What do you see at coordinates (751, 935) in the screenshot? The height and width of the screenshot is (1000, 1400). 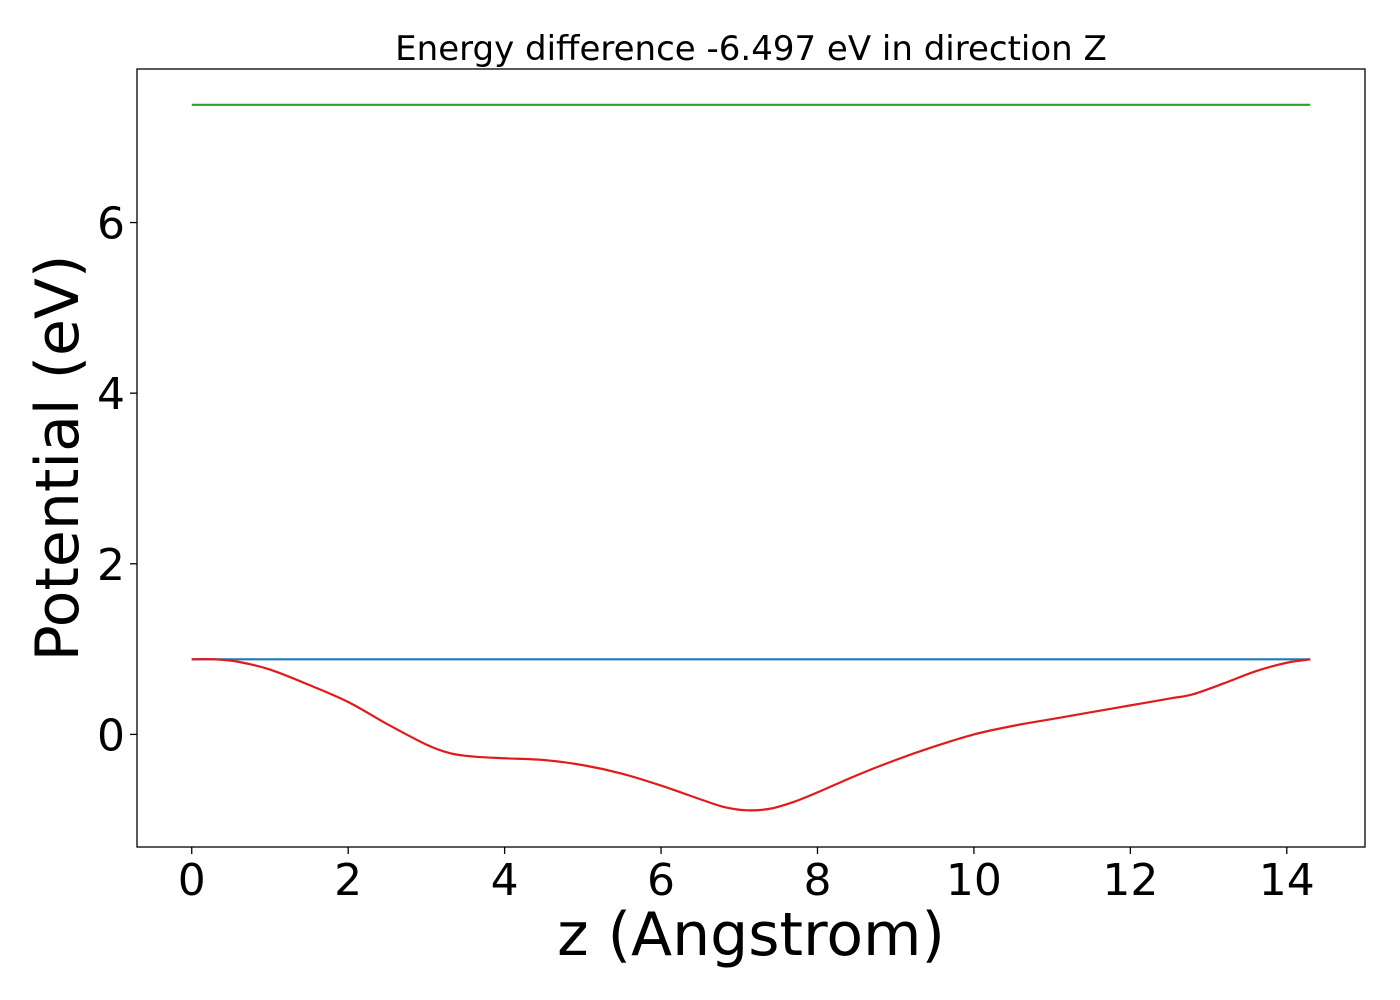 I see `x-axis-label: z (Angstrom)` at bounding box center [751, 935].